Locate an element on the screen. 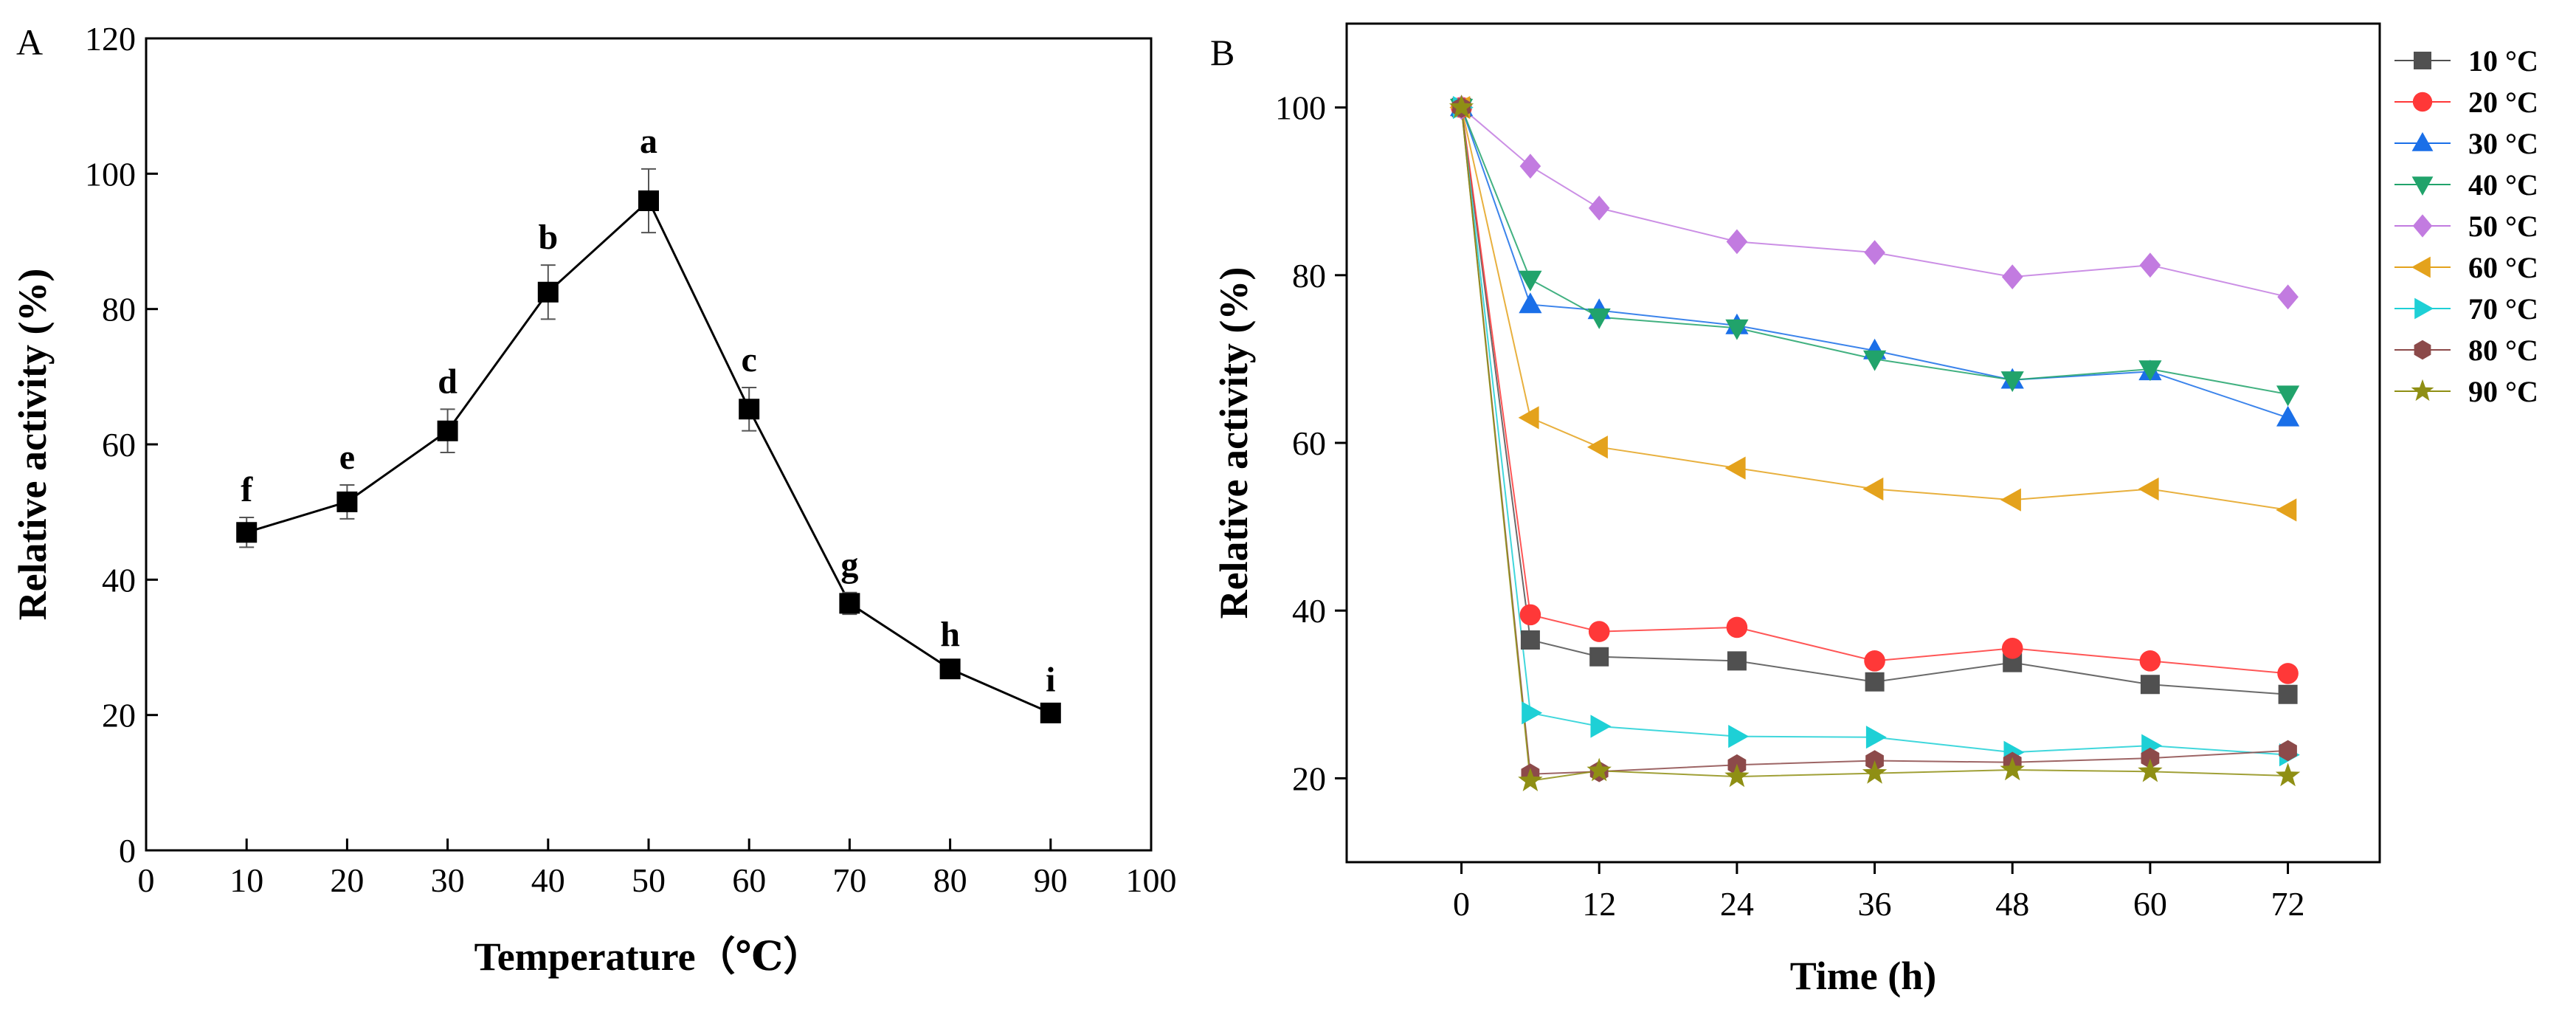 This screenshot has width=2576, height=1012. panel-a-x-tick-label: 0 is located at coordinates (146, 880).